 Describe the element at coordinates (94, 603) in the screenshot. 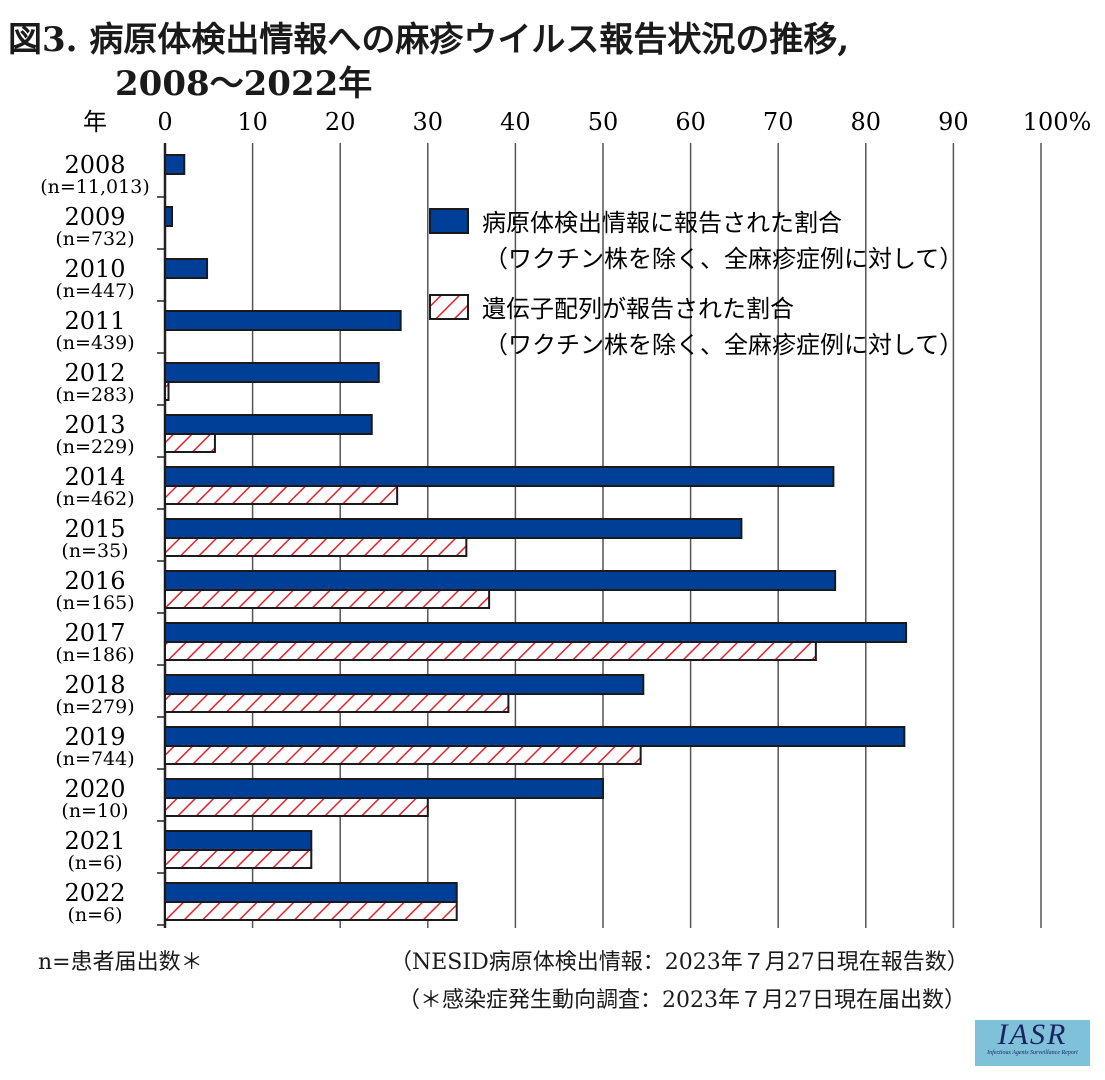

I see `case-count-label: (n=165)` at that location.